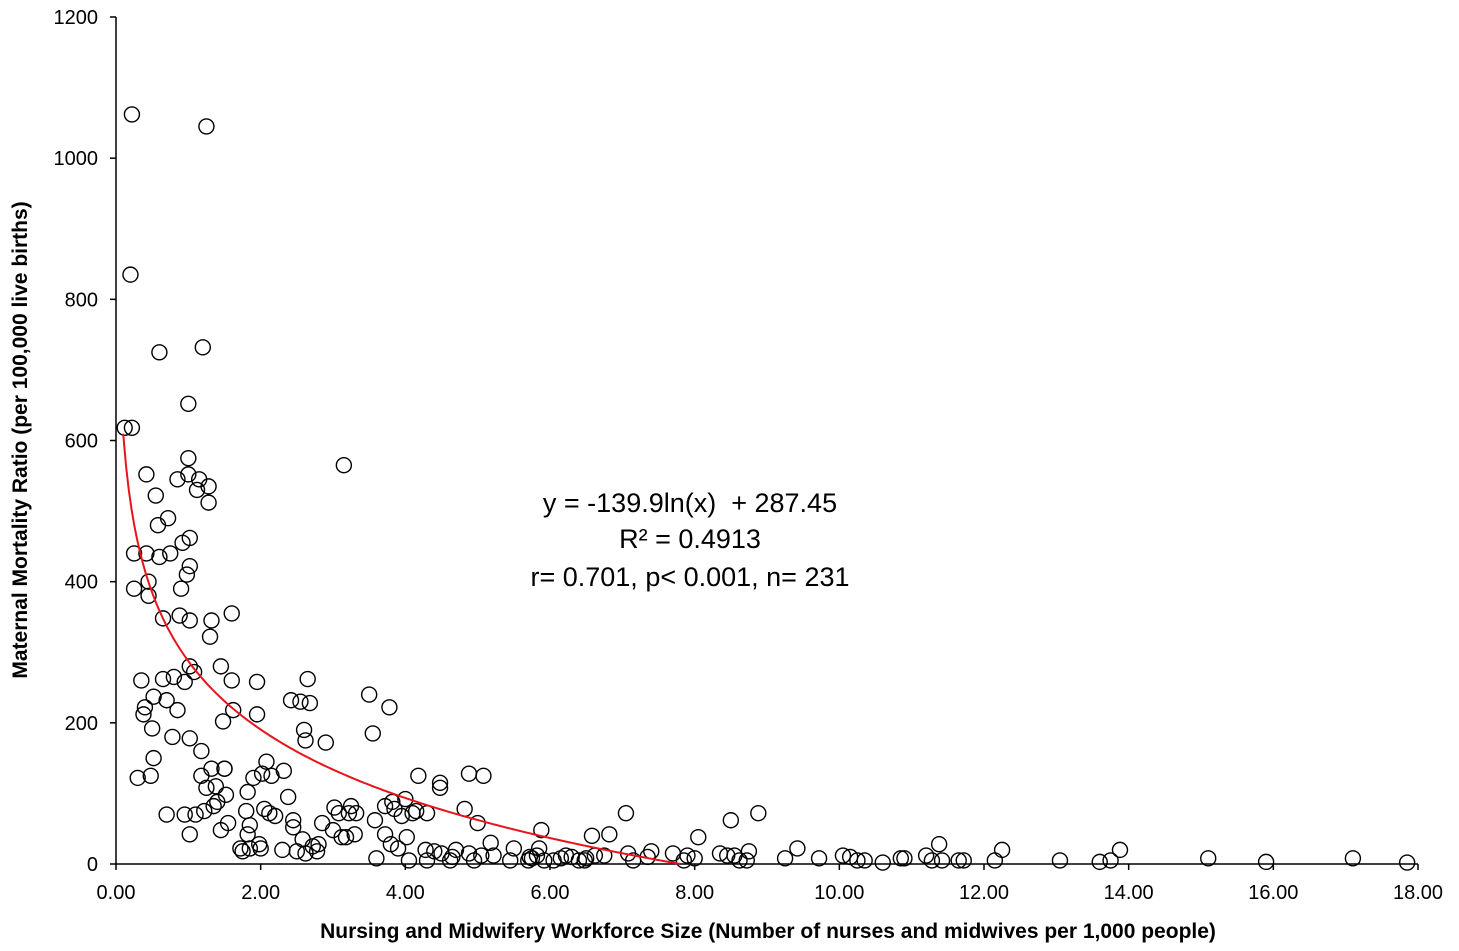 Image resolution: width=1459 pixels, height=951 pixels. Describe the element at coordinates (689, 577) in the screenshot. I see `statistics-label: r= 0.701, p< 0.001, n= 231` at that location.